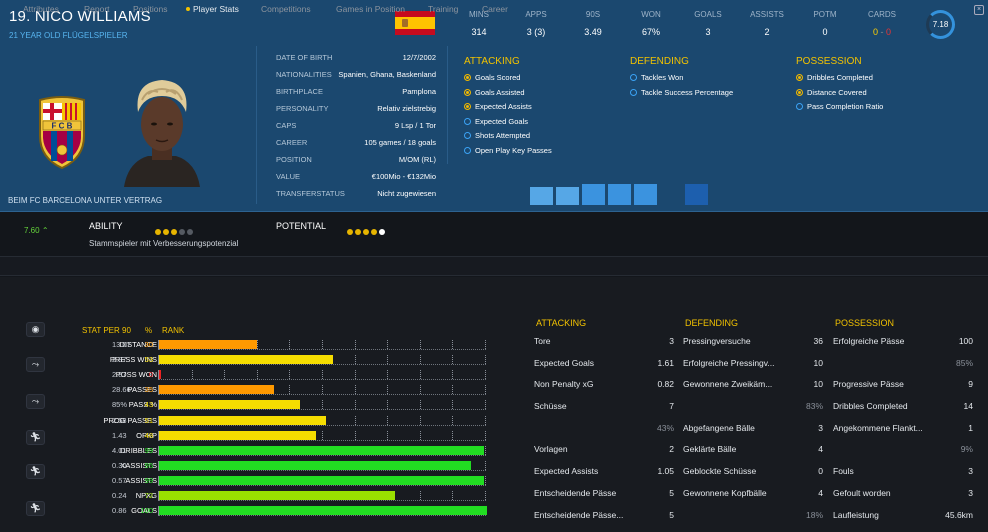 This screenshot has width=988, height=532. What do you see at coordinates (593, 23) in the screenshot?
I see `stat-90s: 90S 3.49` at bounding box center [593, 23].